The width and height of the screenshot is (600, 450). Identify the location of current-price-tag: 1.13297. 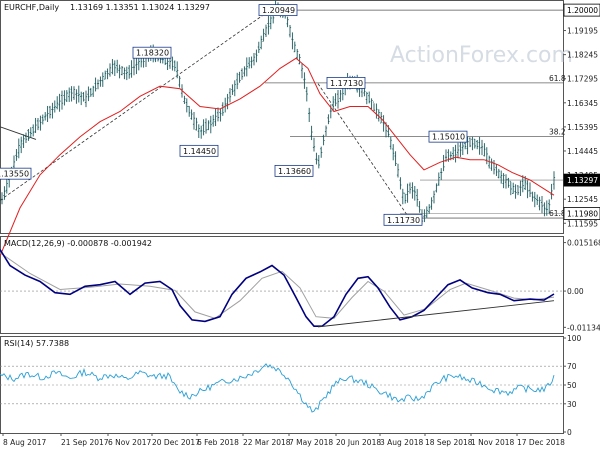
(581, 180).